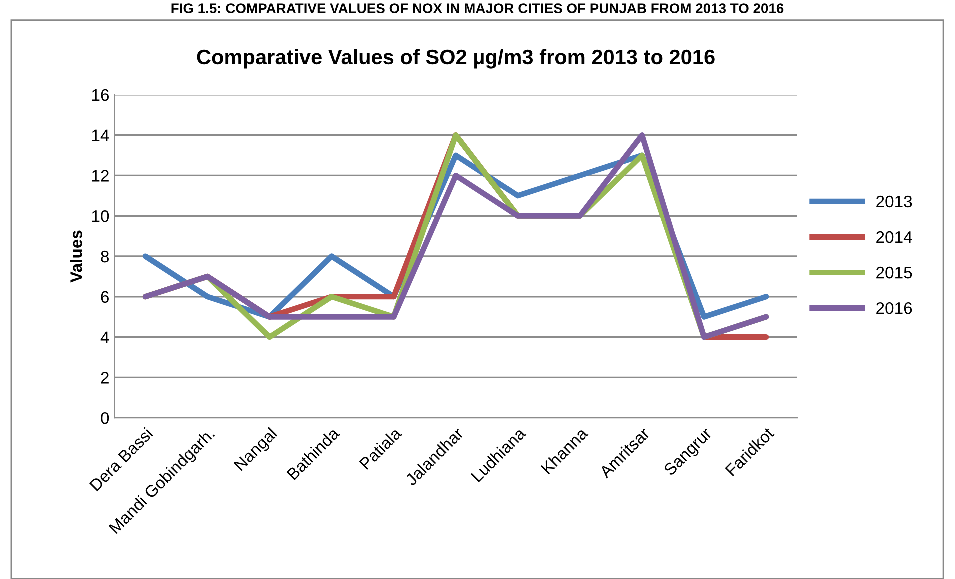  Describe the element at coordinates (894, 272) in the screenshot. I see `legend-label: 2015` at that location.